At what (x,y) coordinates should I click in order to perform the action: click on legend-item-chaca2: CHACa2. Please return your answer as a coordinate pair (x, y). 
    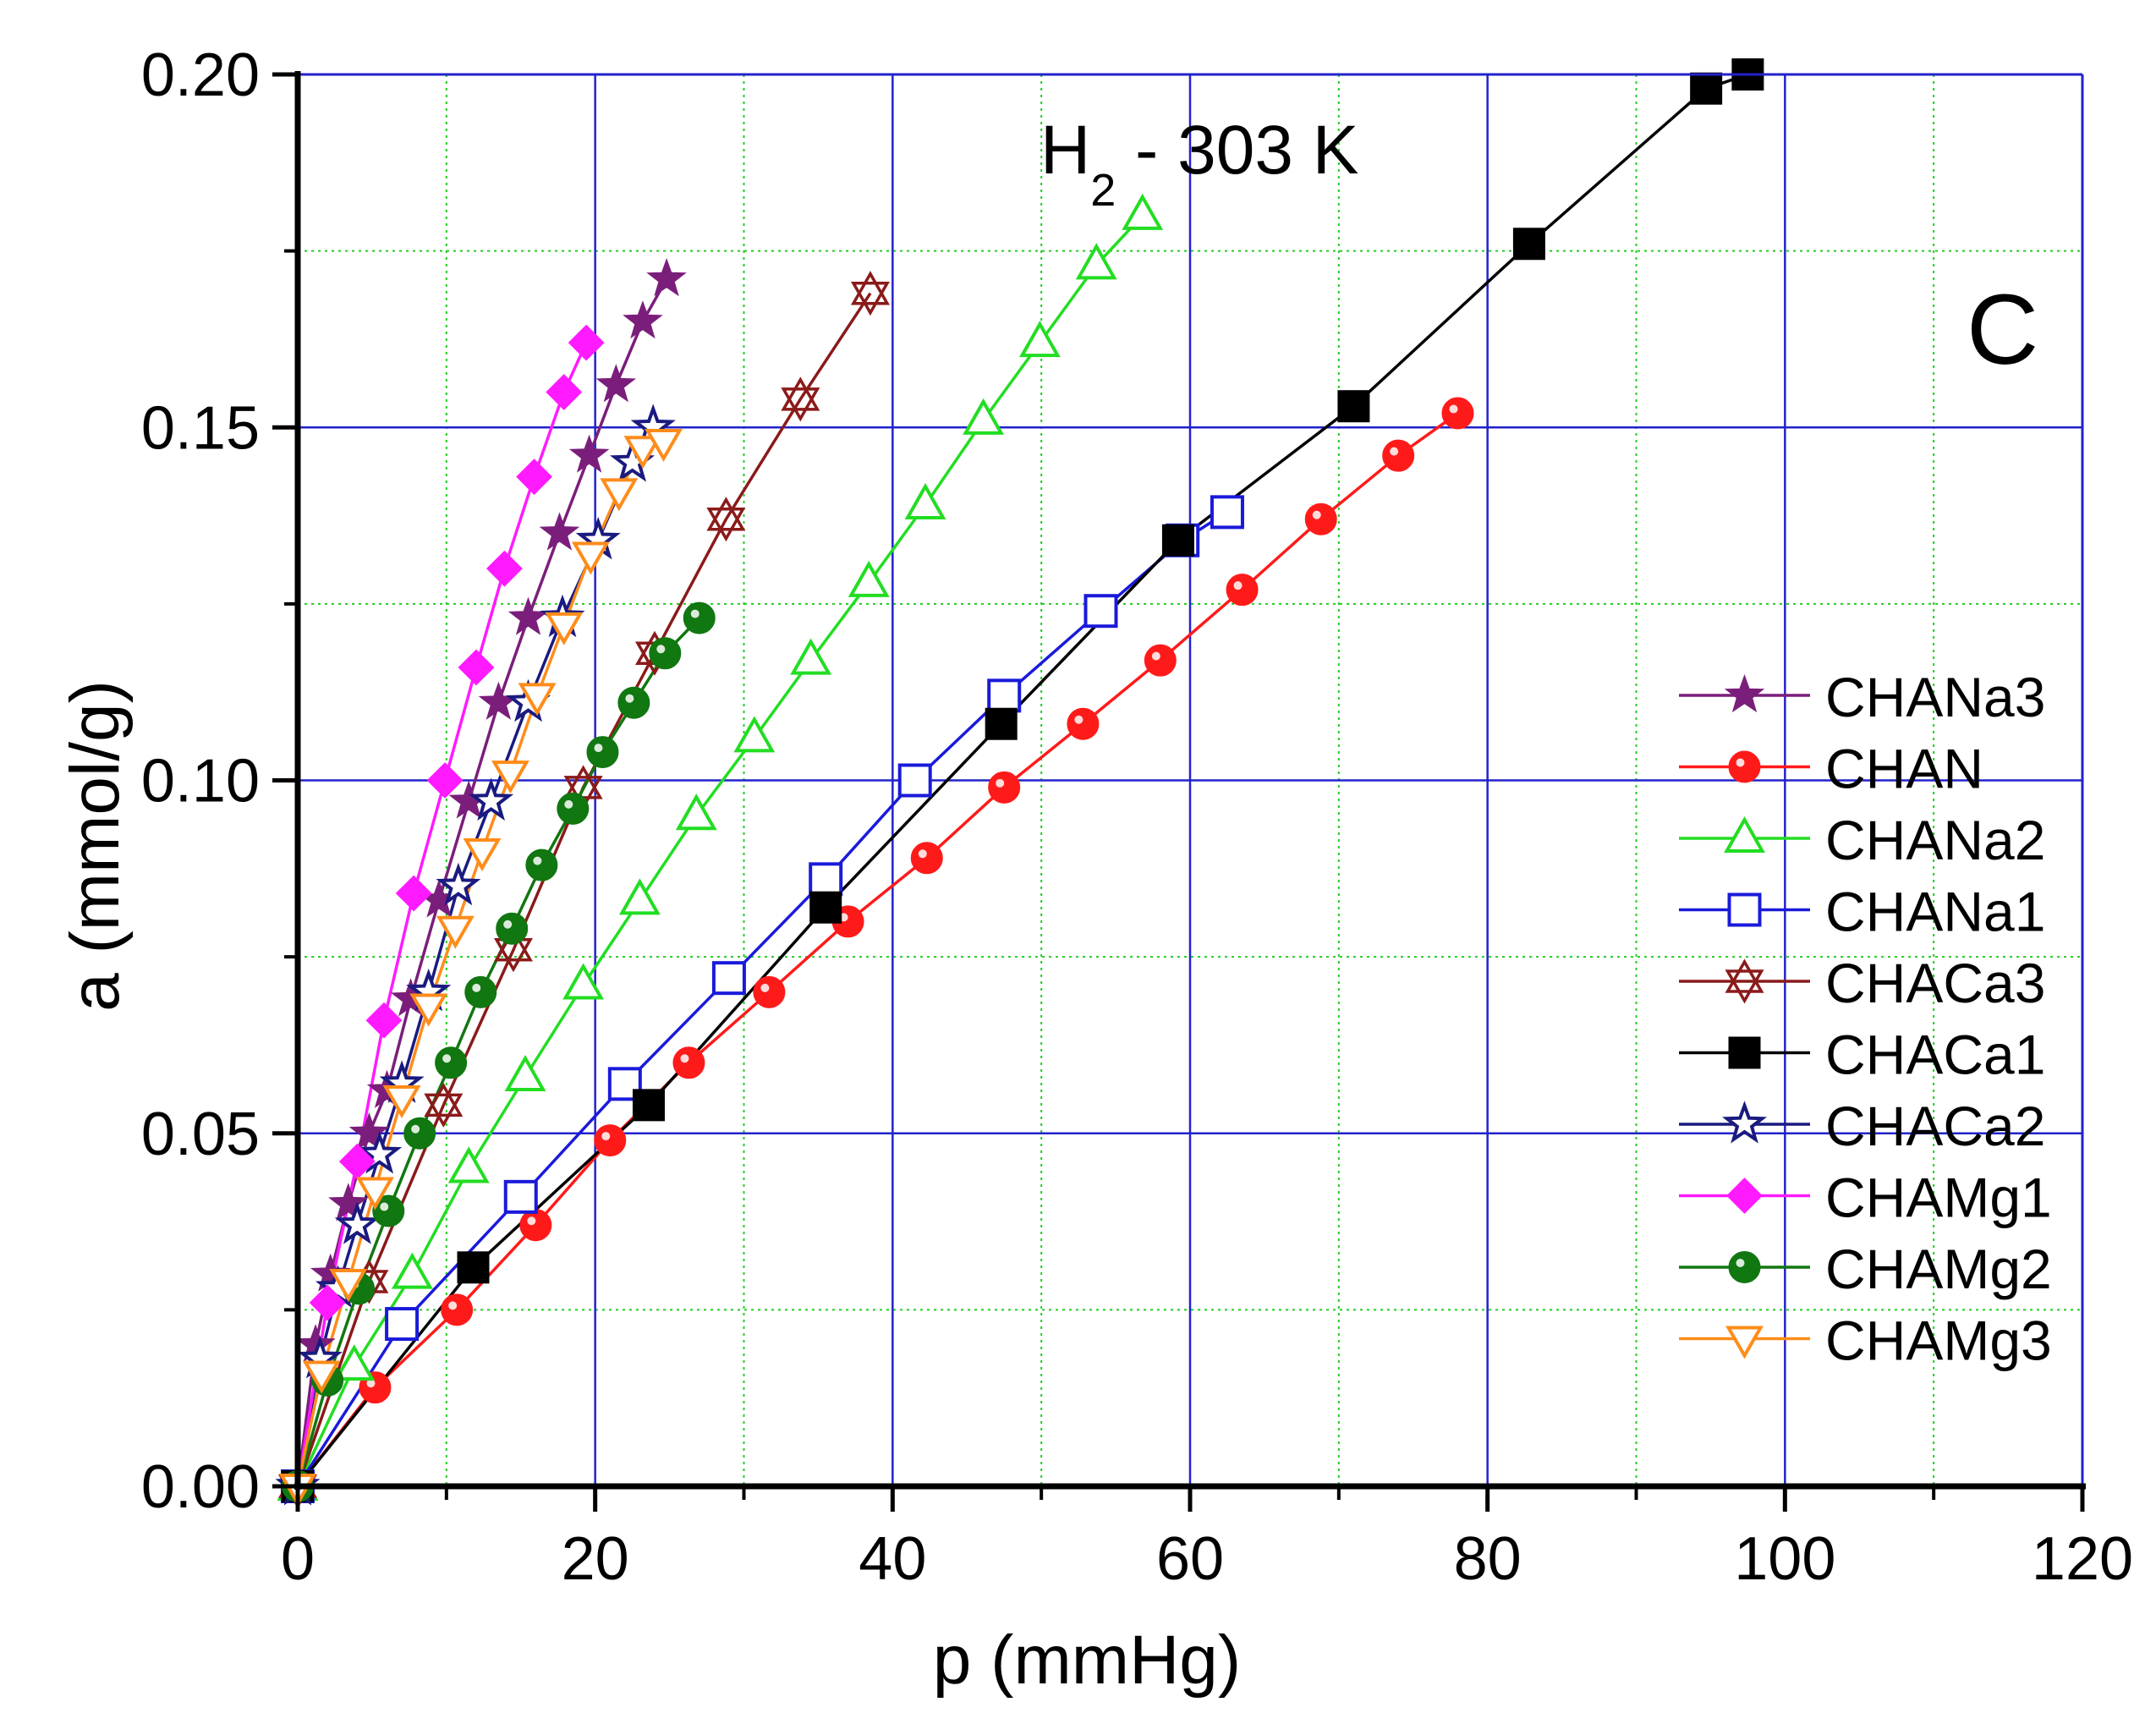
    Looking at the image, I should click on (1862, 1126).